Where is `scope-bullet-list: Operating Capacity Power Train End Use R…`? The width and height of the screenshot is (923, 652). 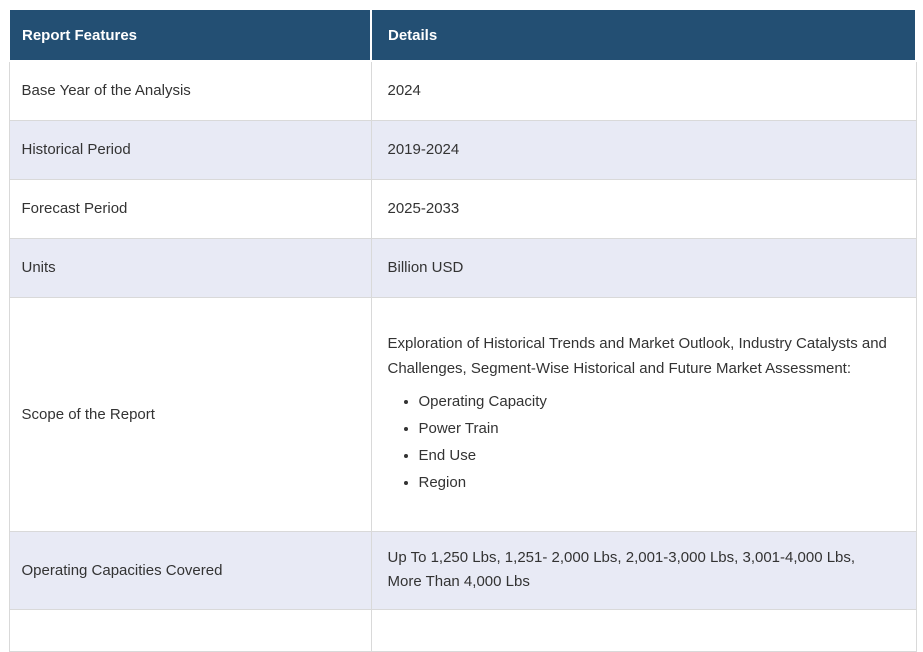
scope-bullet-list: Operating Capacity Power Train End Use R… is located at coordinates (640, 442).